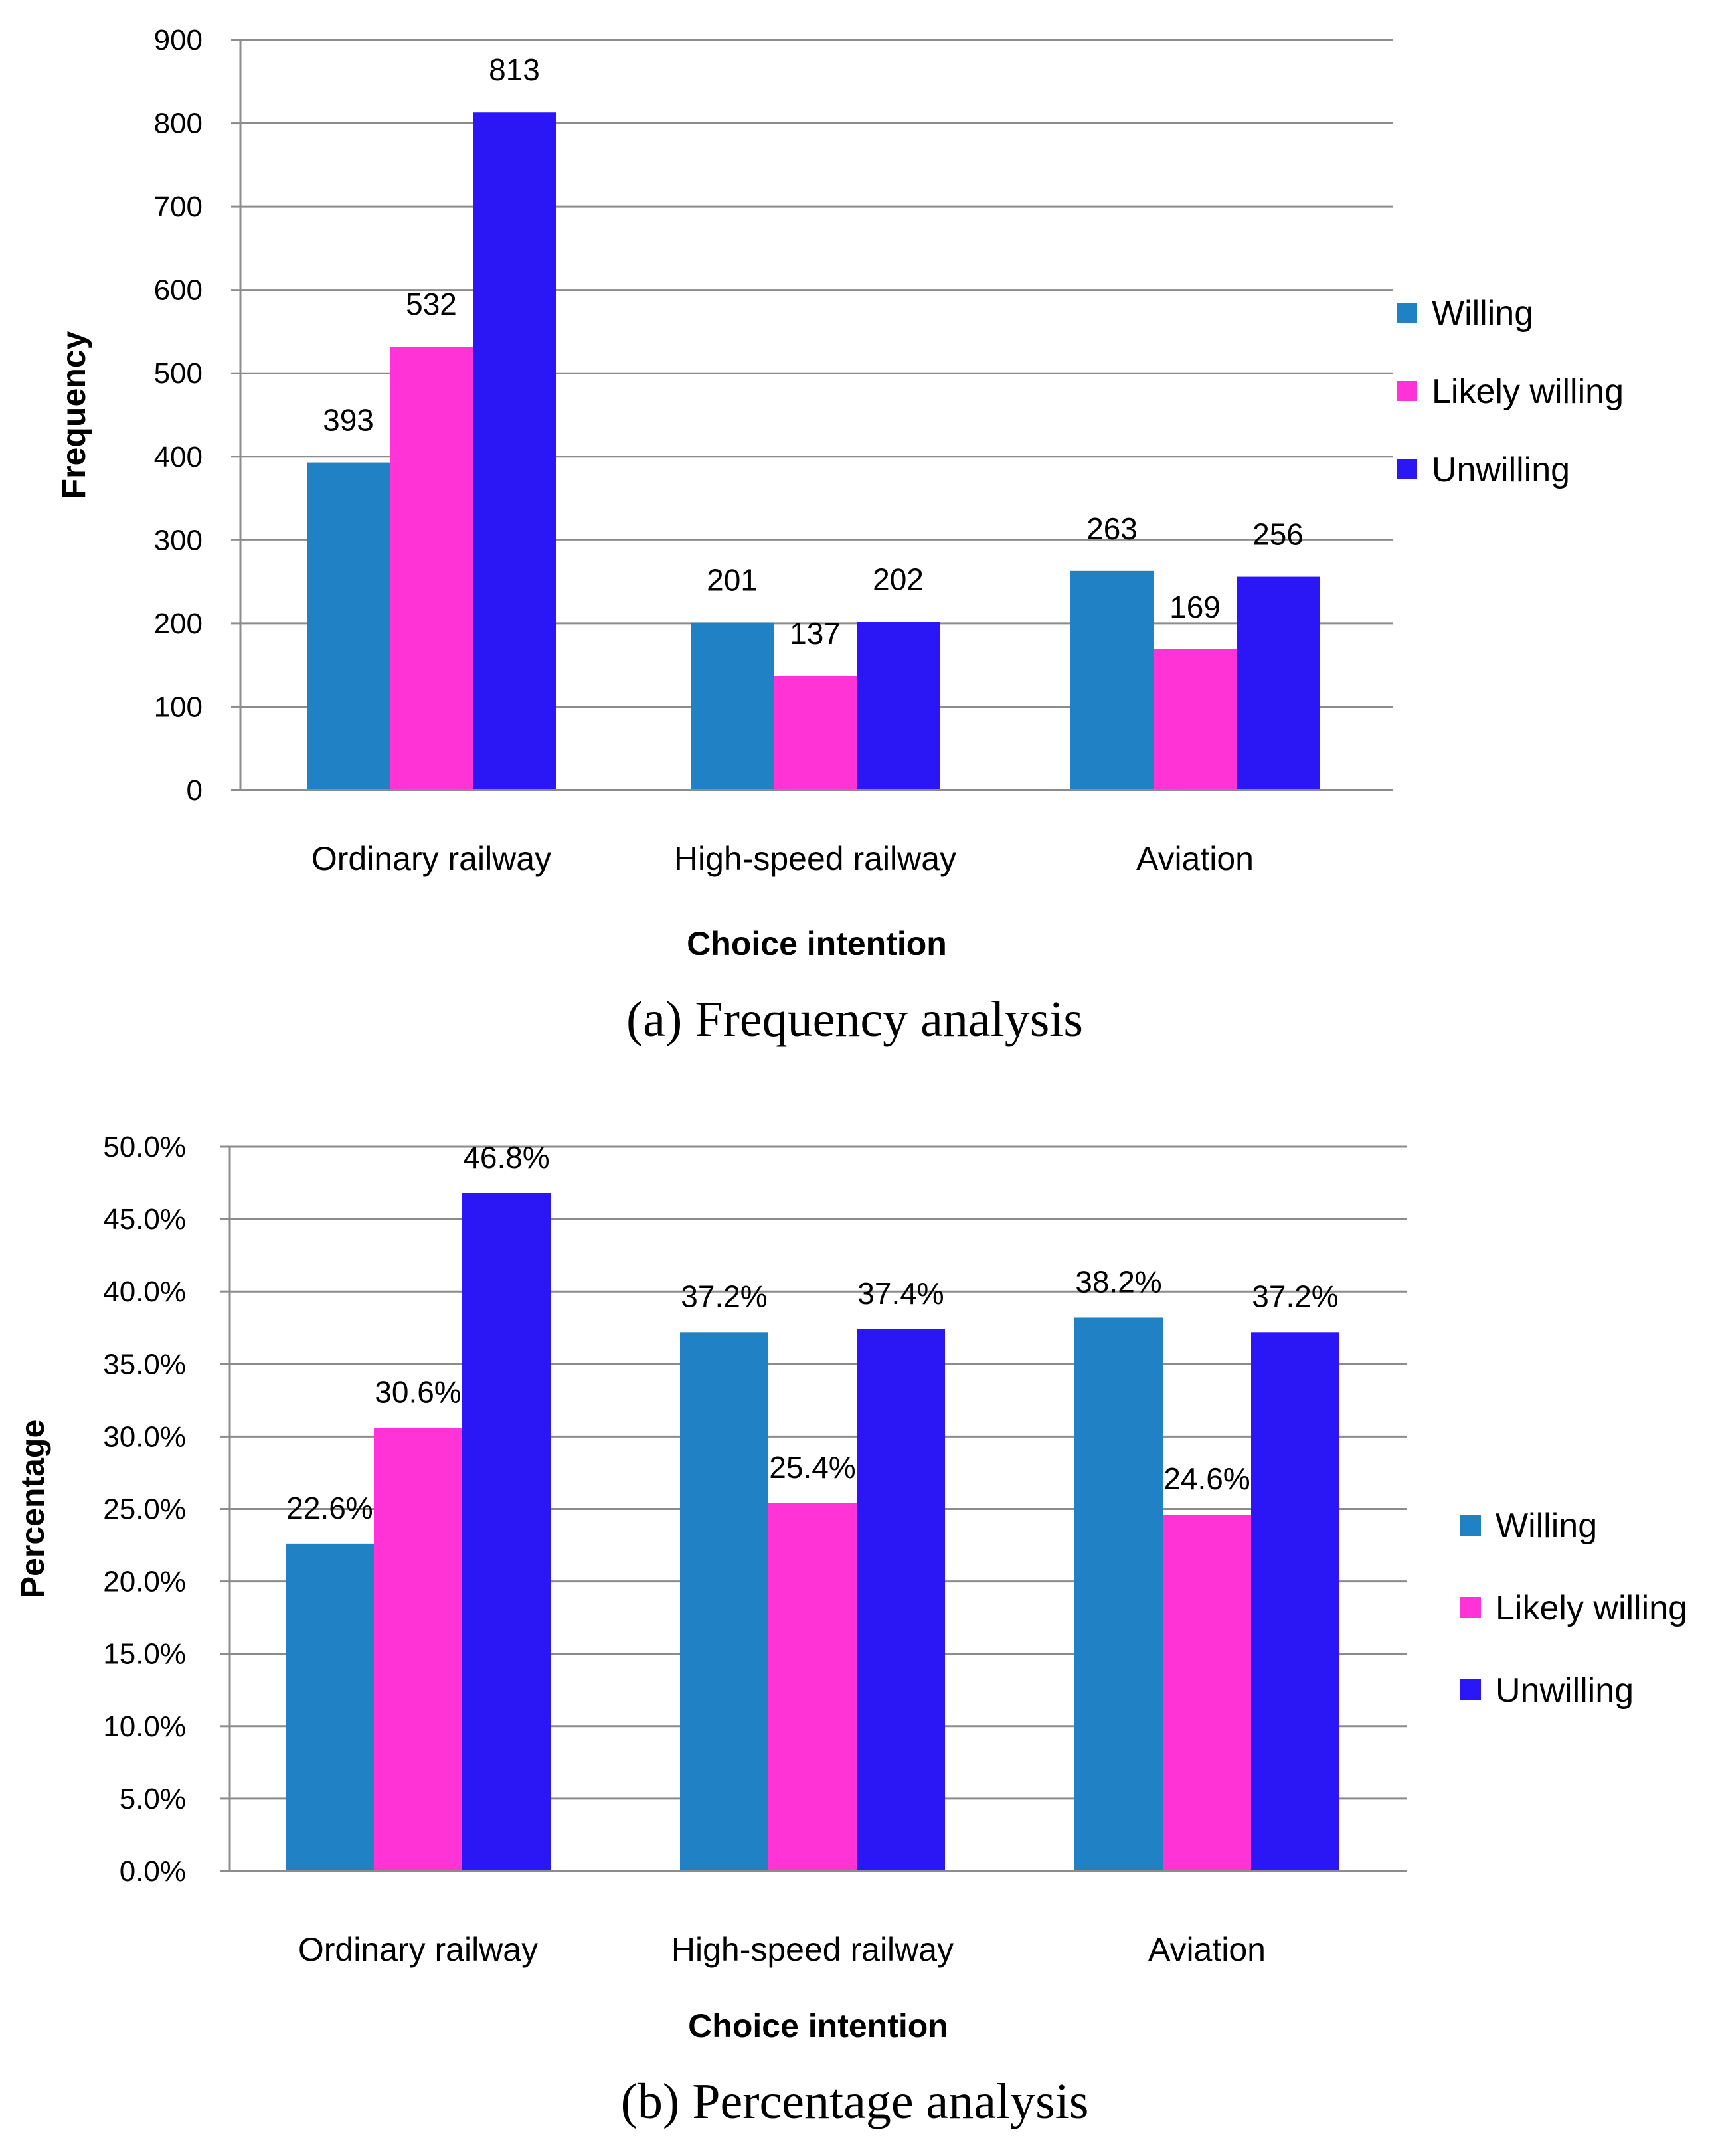  Describe the element at coordinates (1206, 1478) in the screenshot. I see `data-label: 24.6%` at that location.